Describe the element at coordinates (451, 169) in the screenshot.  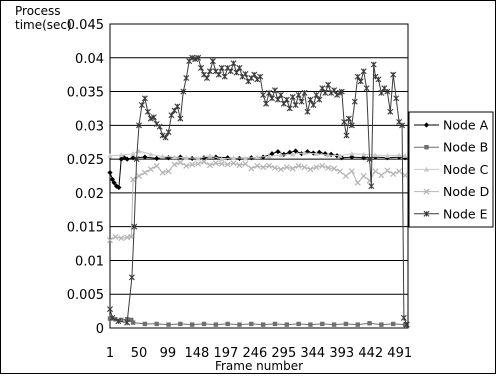
I see `legend-entry: Node C` at that location.